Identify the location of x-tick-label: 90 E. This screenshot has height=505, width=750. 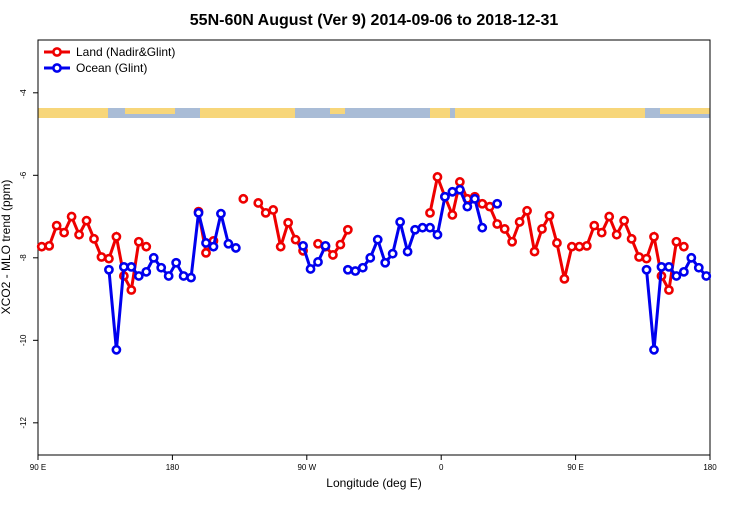
(38, 467).